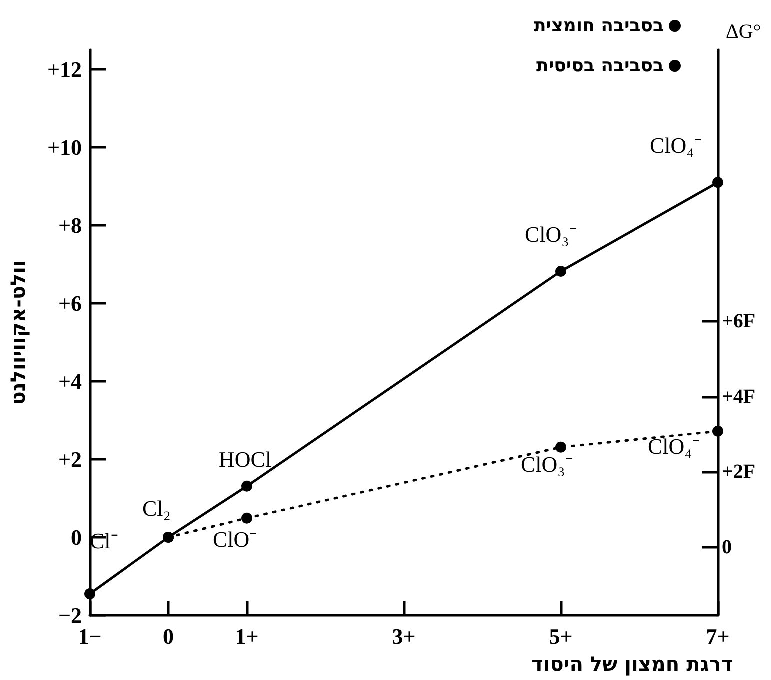  What do you see at coordinates (64, 147) in the screenshot?
I see `y-tick-label: +10` at bounding box center [64, 147].